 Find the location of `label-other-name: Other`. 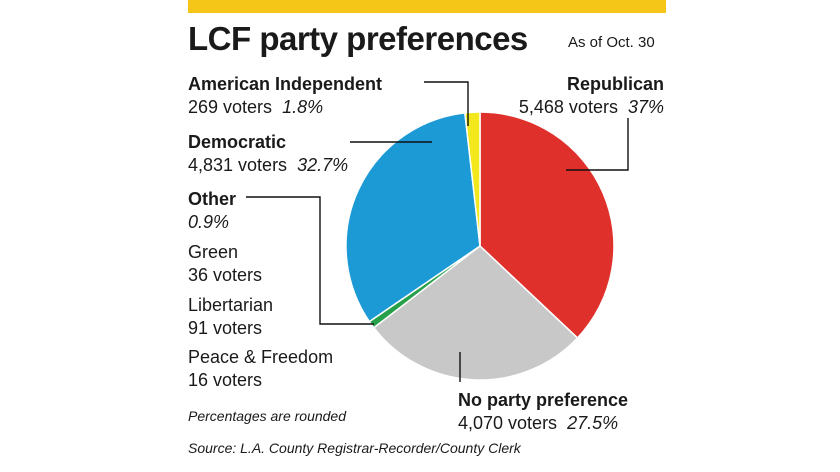

label-other-name: Other is located at coordinates (212, 199).